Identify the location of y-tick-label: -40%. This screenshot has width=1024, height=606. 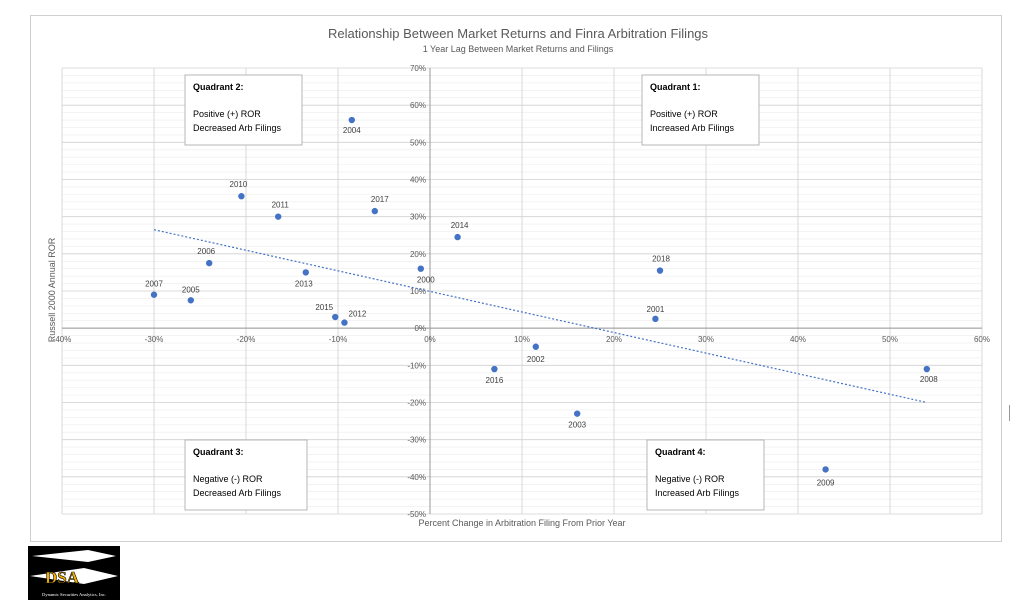
(416, 477).